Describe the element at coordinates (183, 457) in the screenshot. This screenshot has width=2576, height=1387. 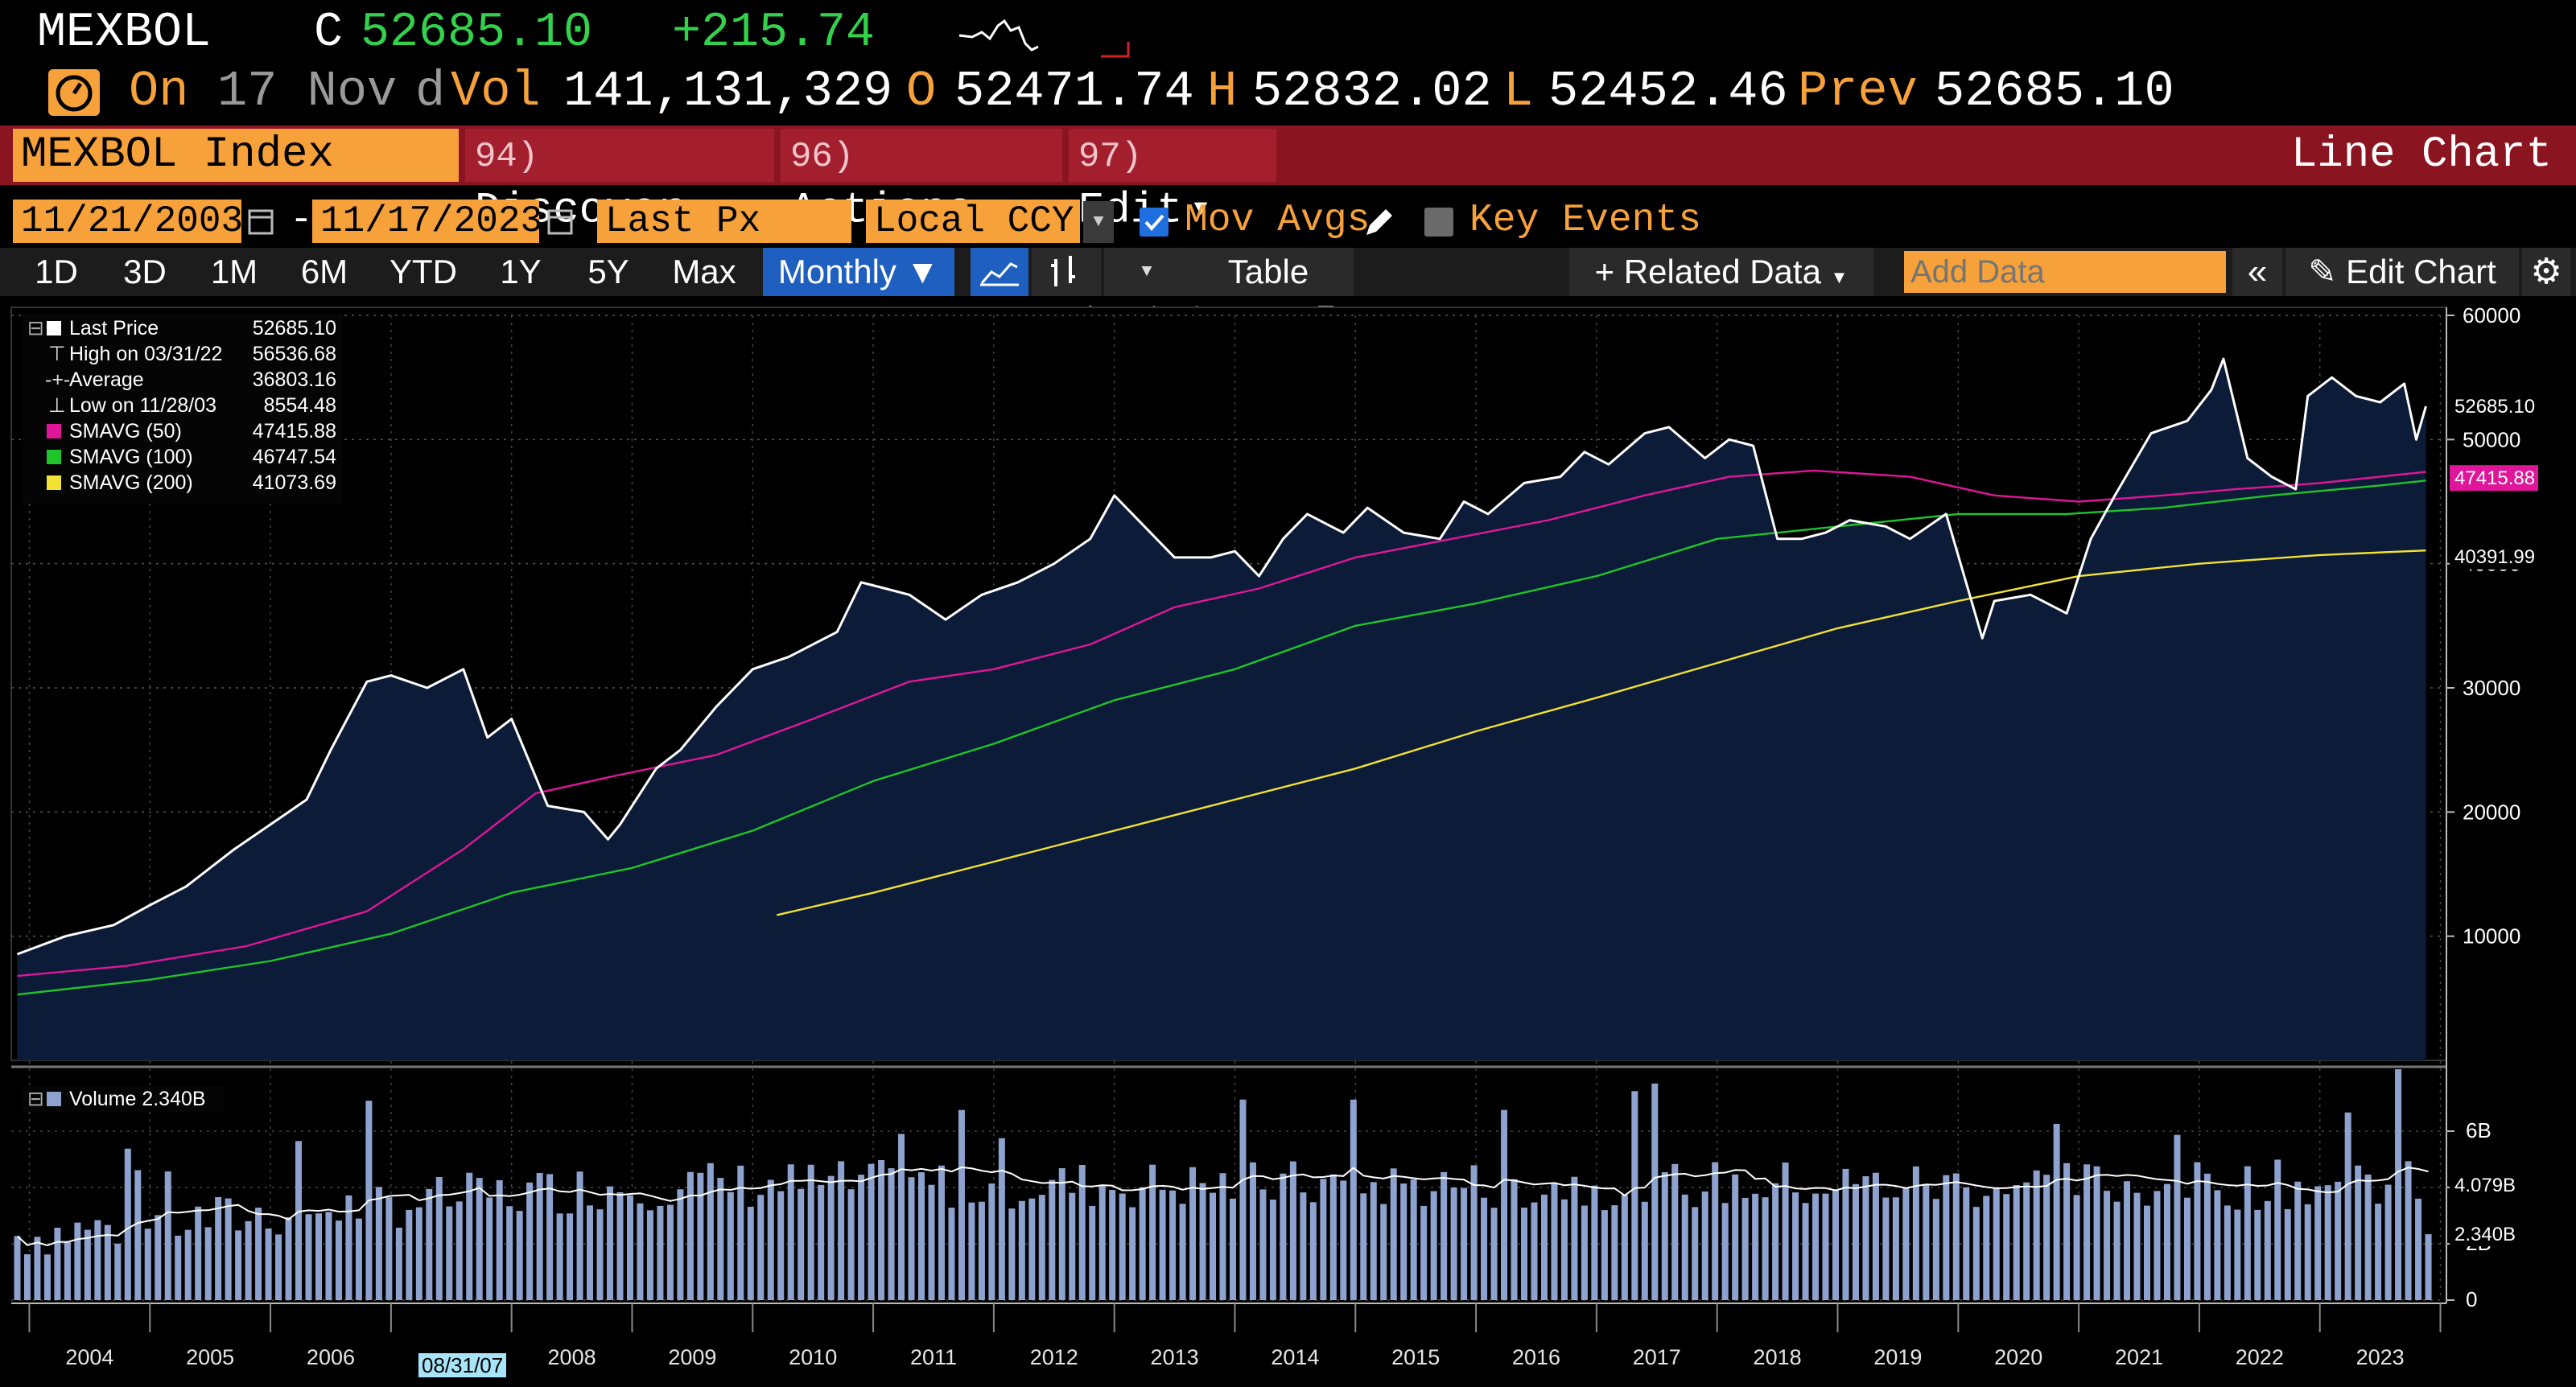
I see `legend-item: SMAVG (100) 46747.54` at that location.